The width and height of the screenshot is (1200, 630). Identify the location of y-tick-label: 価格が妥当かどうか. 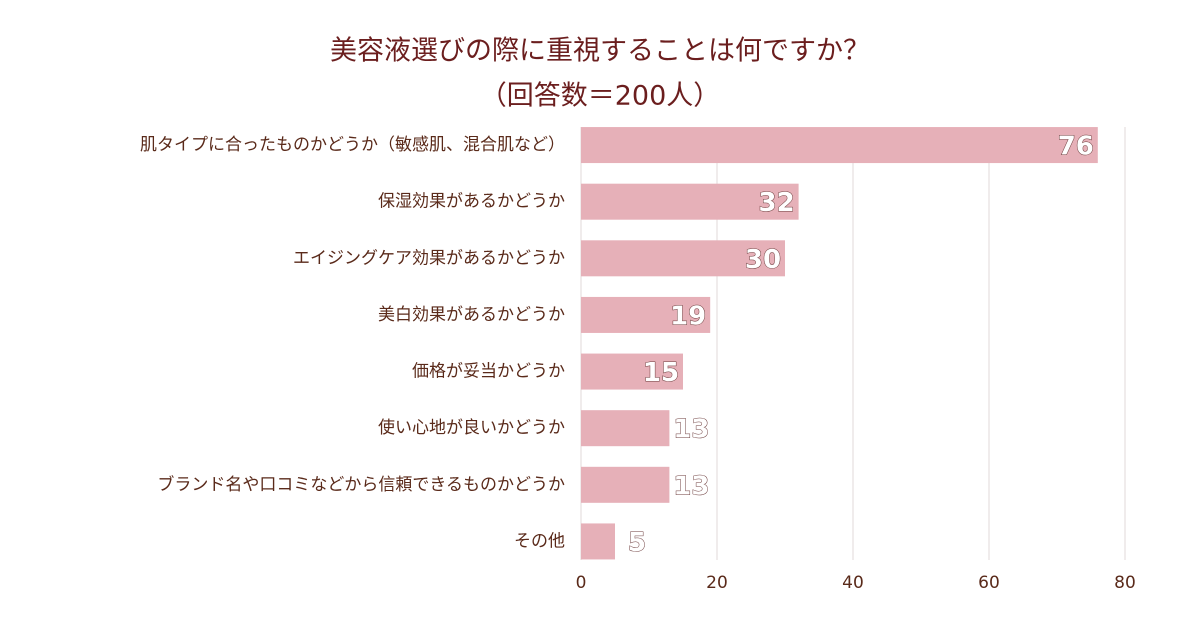
(488, 372).